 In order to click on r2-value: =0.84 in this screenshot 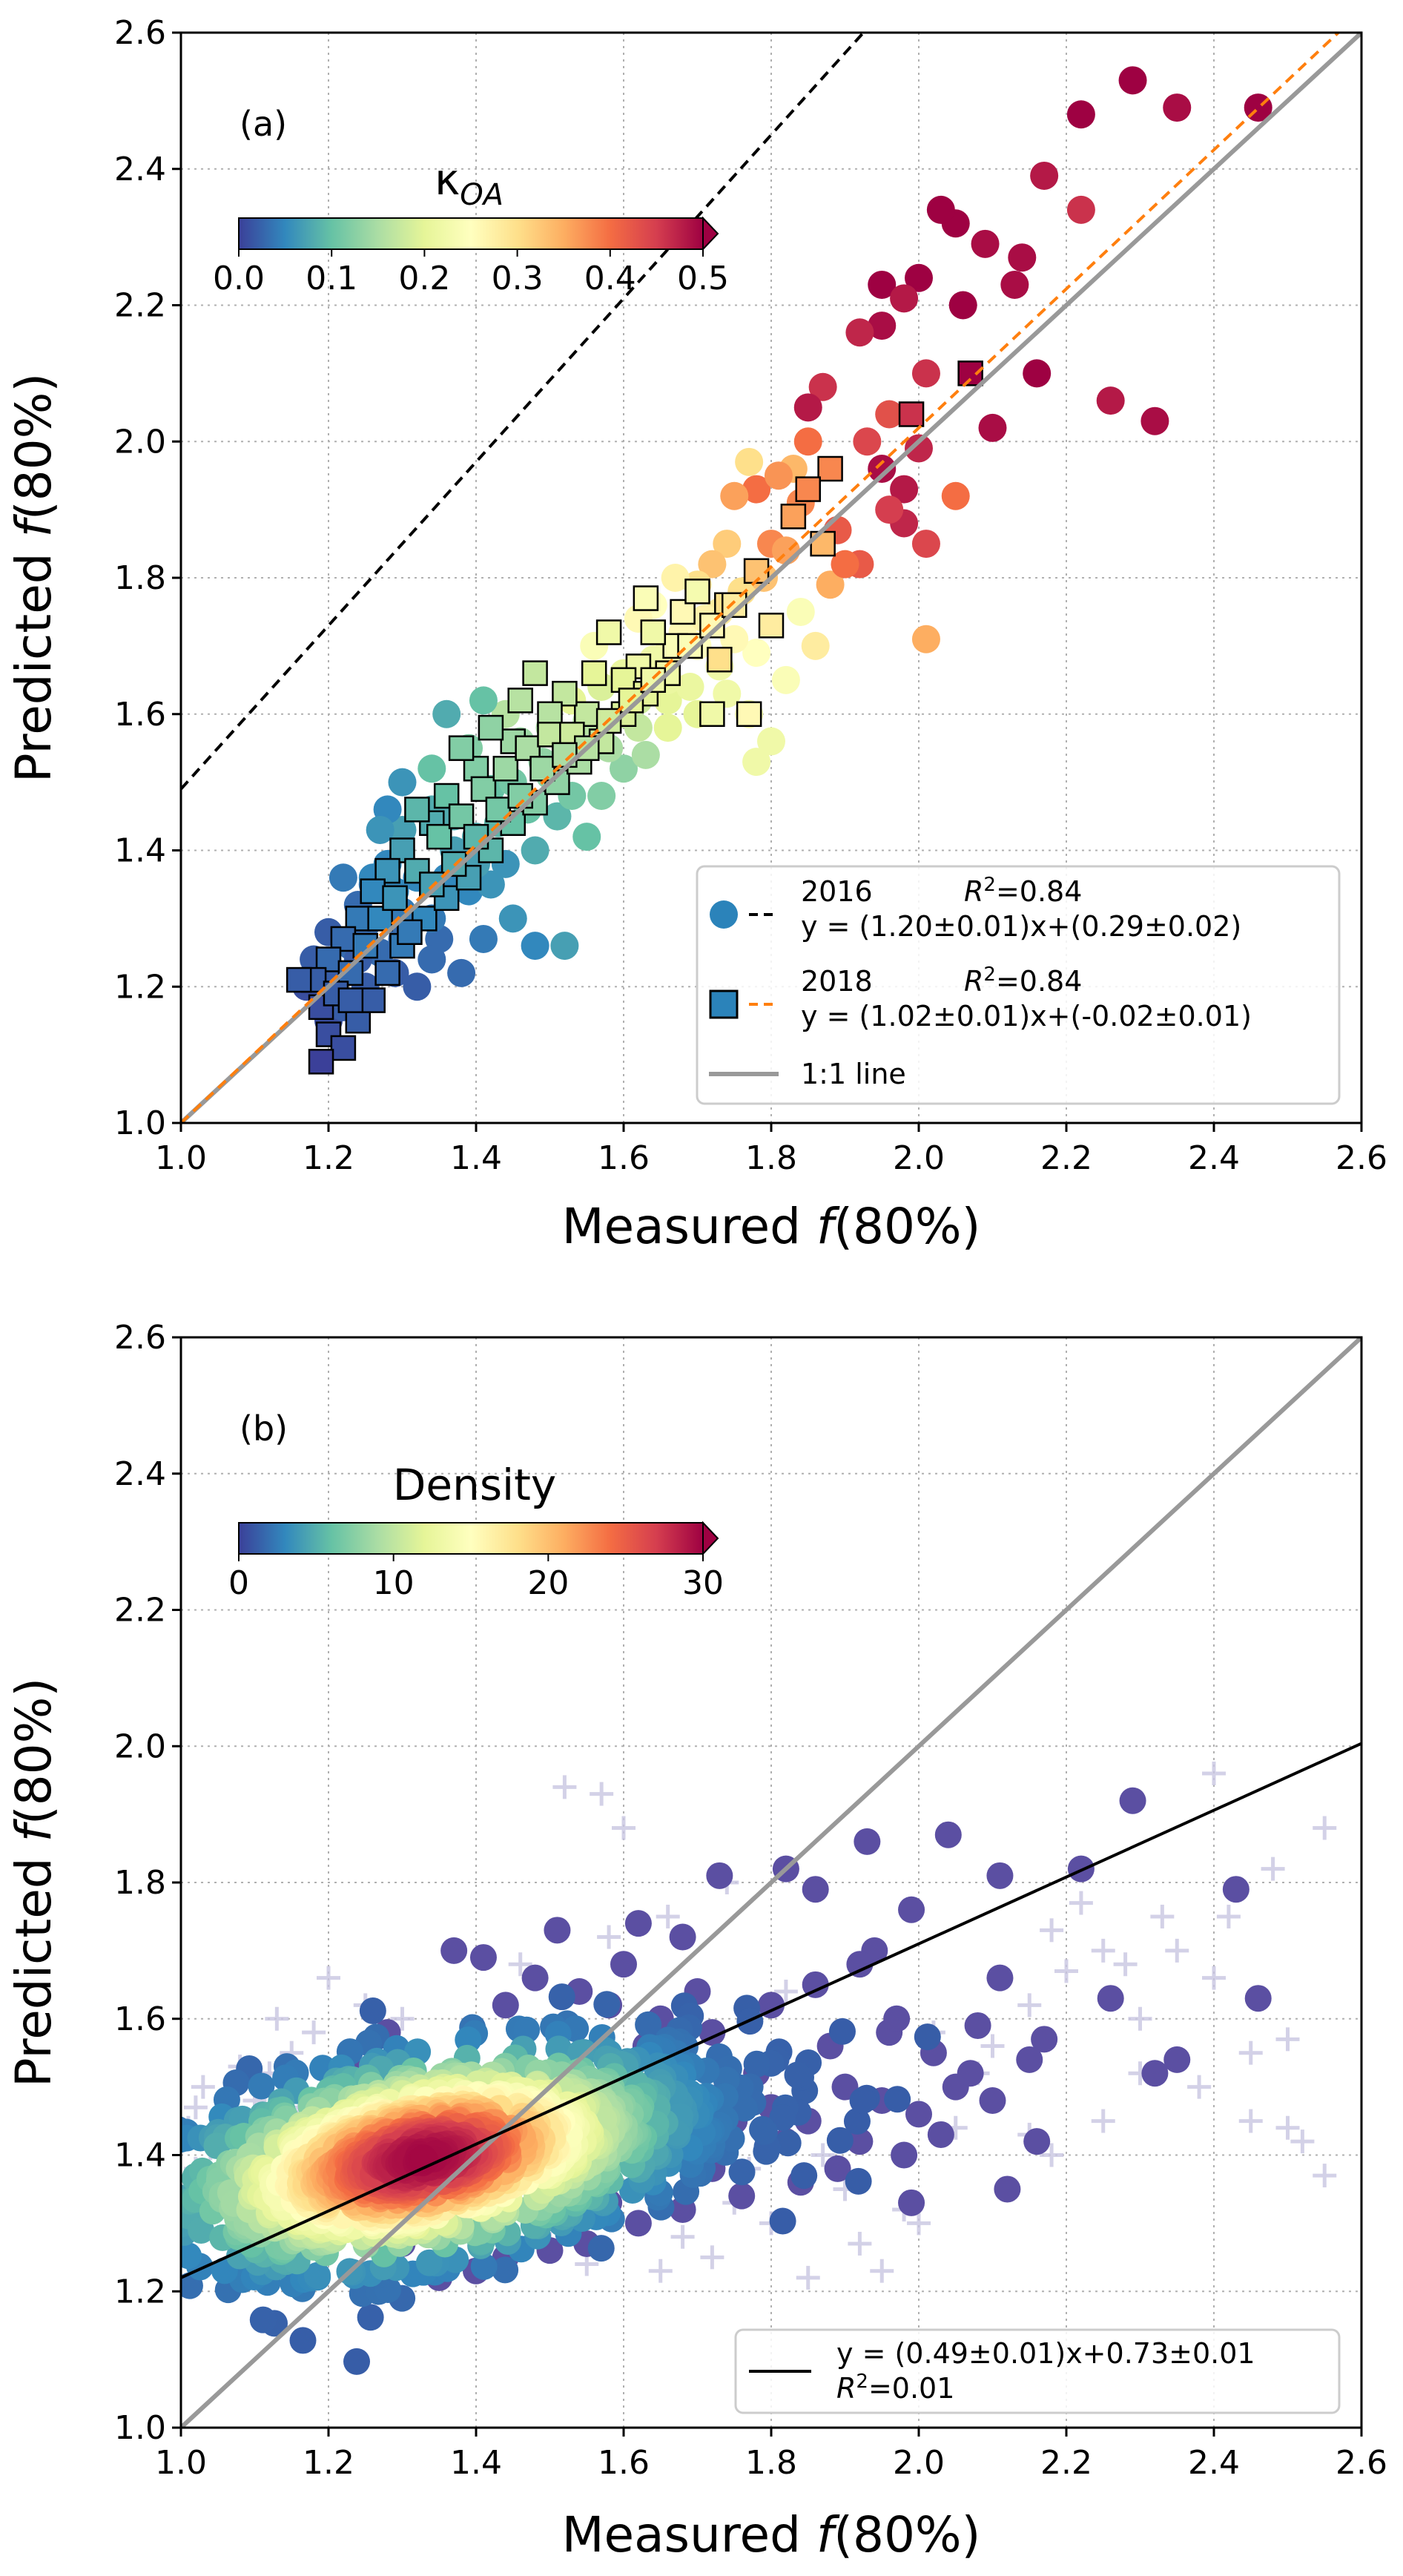, I will do `click(1039, 982)`.